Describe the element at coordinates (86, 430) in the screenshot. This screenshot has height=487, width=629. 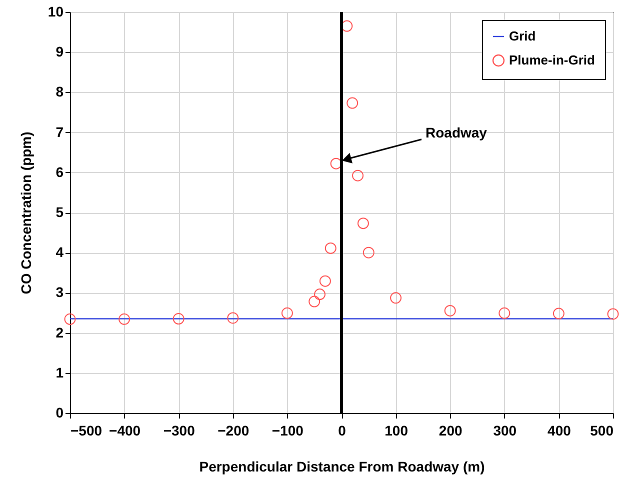
I see `x-tick-label: −500` at that location.